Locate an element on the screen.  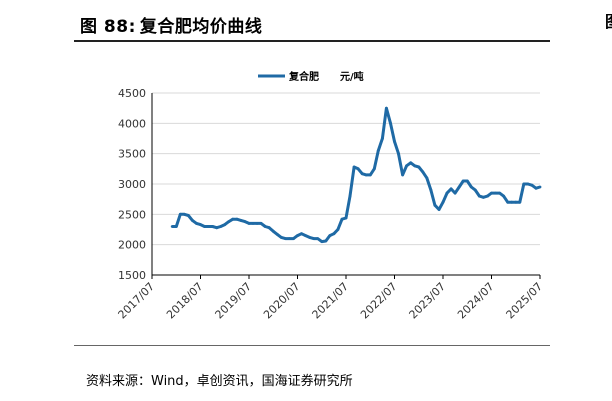
adjacent-figure-fragment: 图 is located at coordinates (608, 22).